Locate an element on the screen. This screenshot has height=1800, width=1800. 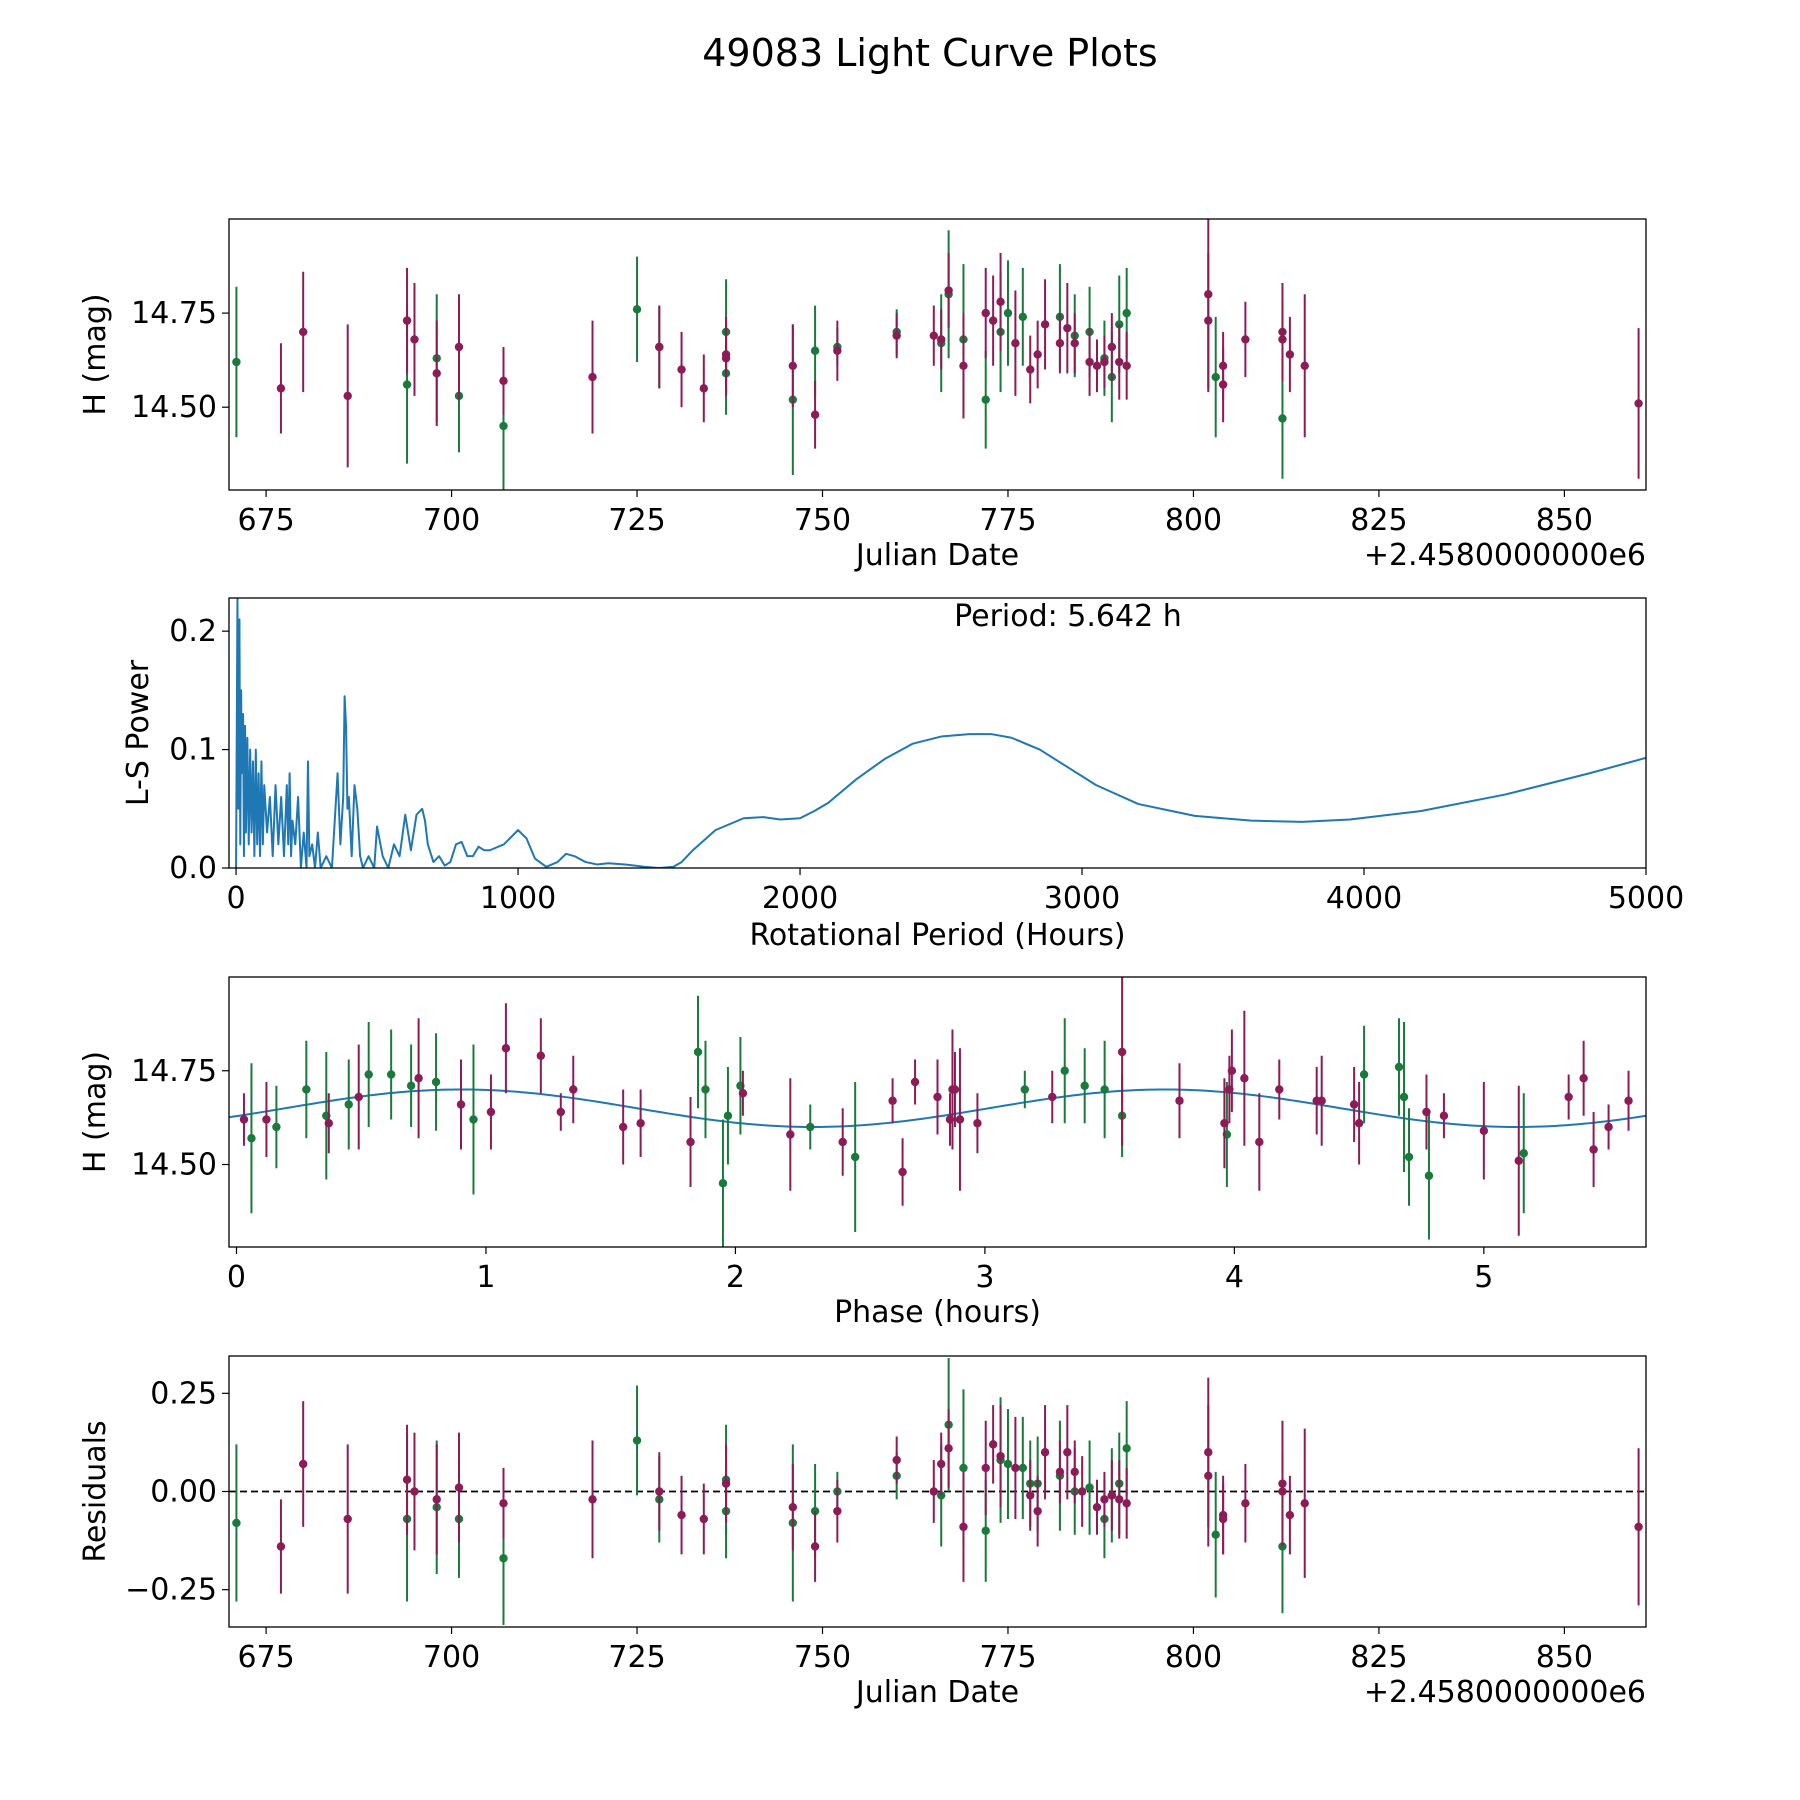
x-axis-label: Phase (hours) is located at coordinates (937, 1312).